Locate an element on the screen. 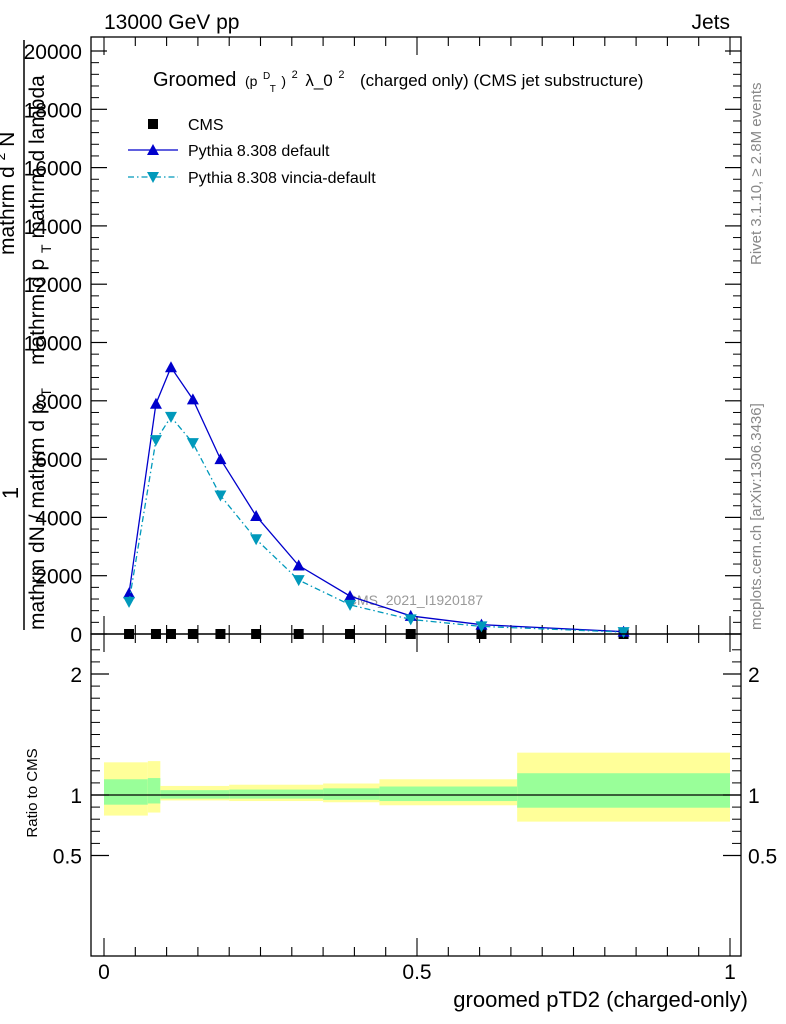 This screenshot has width=786, height=1024. title-sup-2: 2 is located at coordinates (295, 75).